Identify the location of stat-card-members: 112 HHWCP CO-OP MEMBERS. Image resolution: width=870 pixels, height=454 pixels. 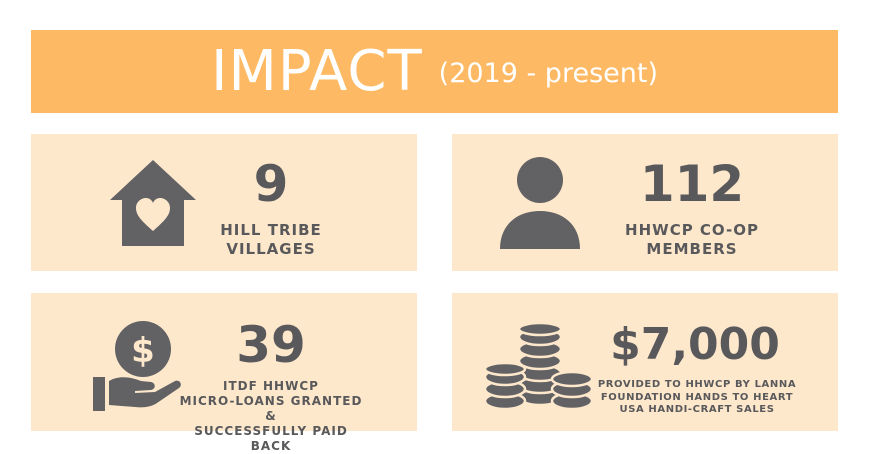
(645, 202).